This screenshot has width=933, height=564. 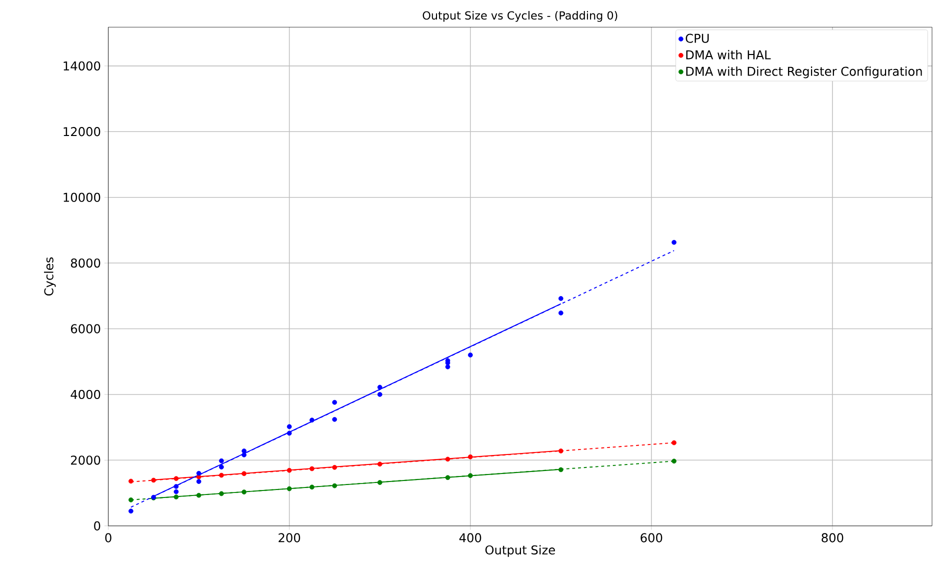 I want to click on x-tick-label: 600, so click(x=651, y=537).